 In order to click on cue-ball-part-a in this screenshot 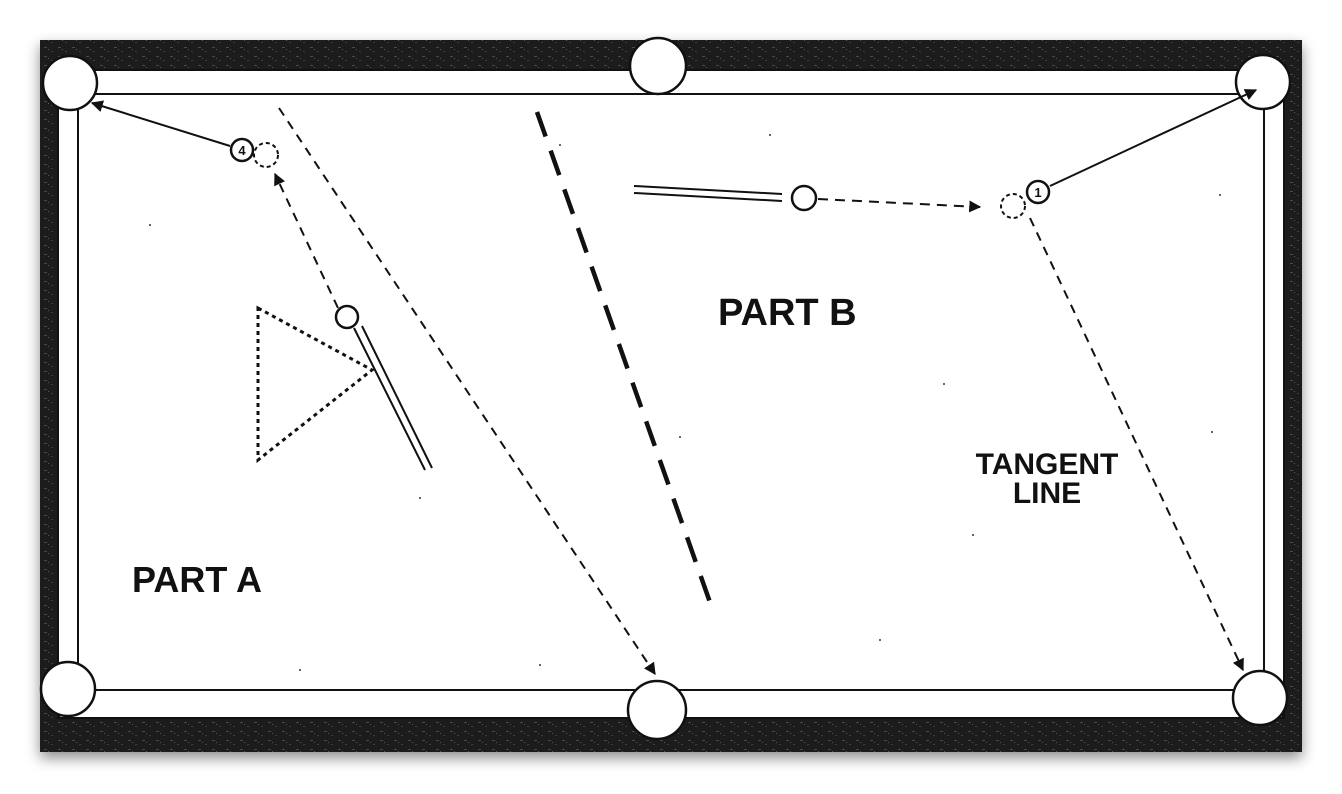, I will do `click(347, 317)`.